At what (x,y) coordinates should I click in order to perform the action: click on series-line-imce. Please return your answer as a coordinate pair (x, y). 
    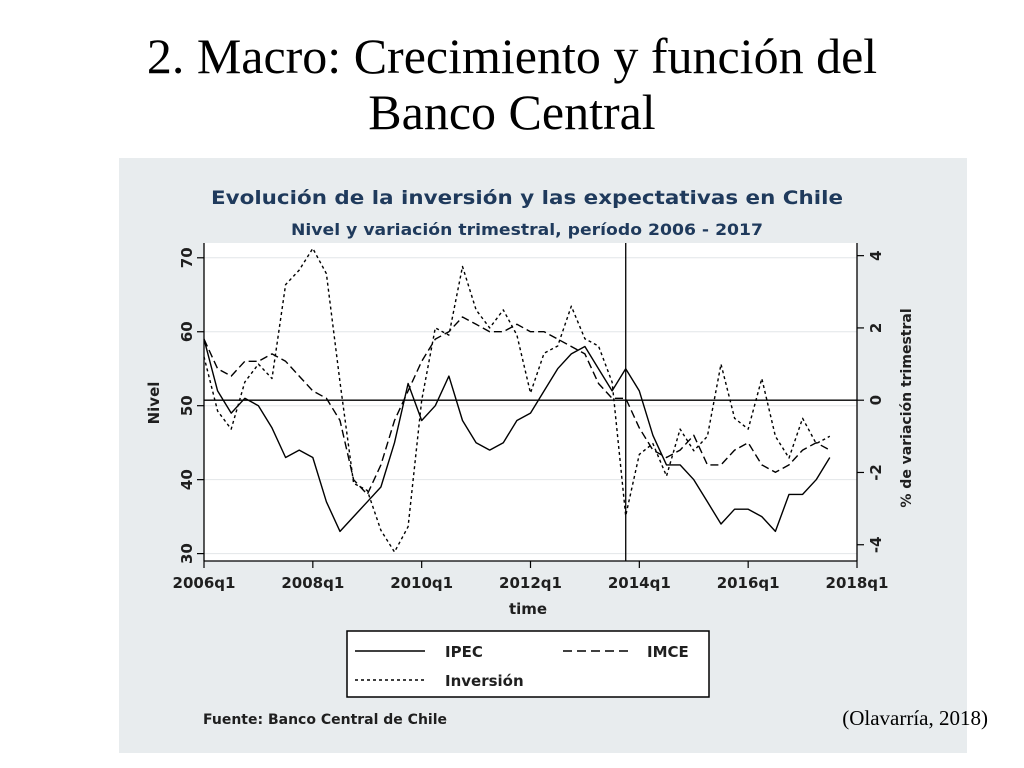
    Looking at the image, I should click on (517, 406).